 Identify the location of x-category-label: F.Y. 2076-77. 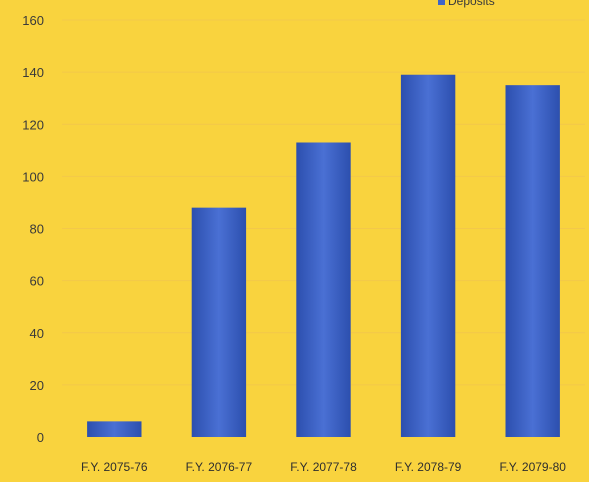
(219, 467).